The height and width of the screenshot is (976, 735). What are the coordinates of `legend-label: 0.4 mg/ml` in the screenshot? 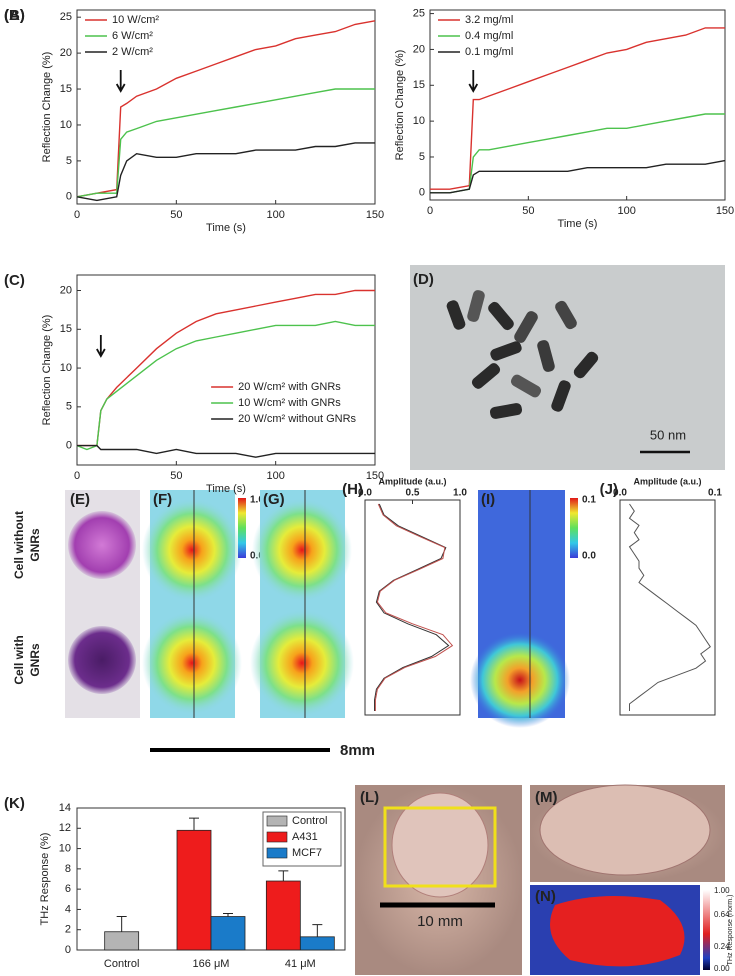 It's located at (489, 36).